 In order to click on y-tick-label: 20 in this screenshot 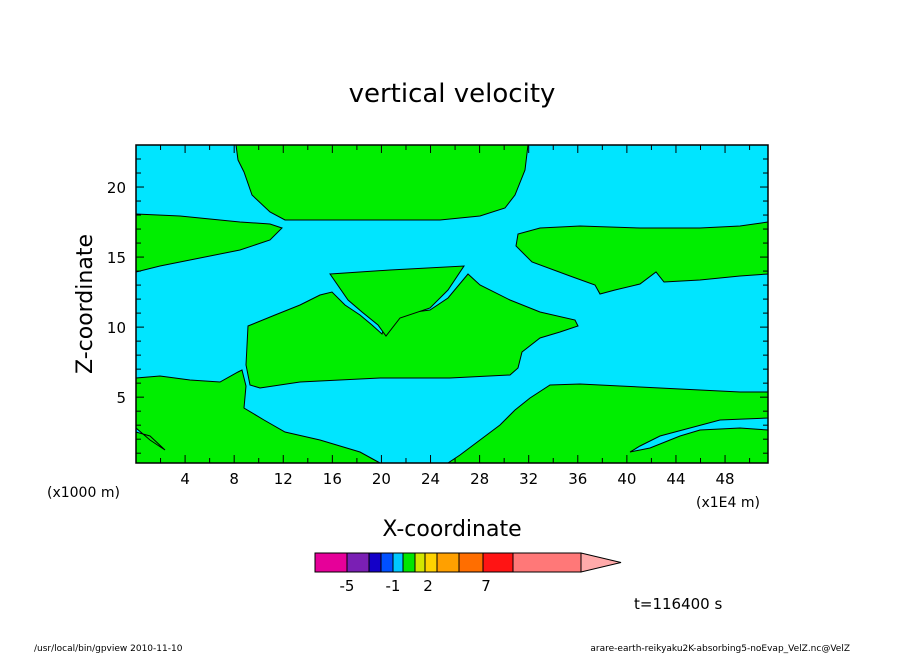, I will do `click(116, 188)`.